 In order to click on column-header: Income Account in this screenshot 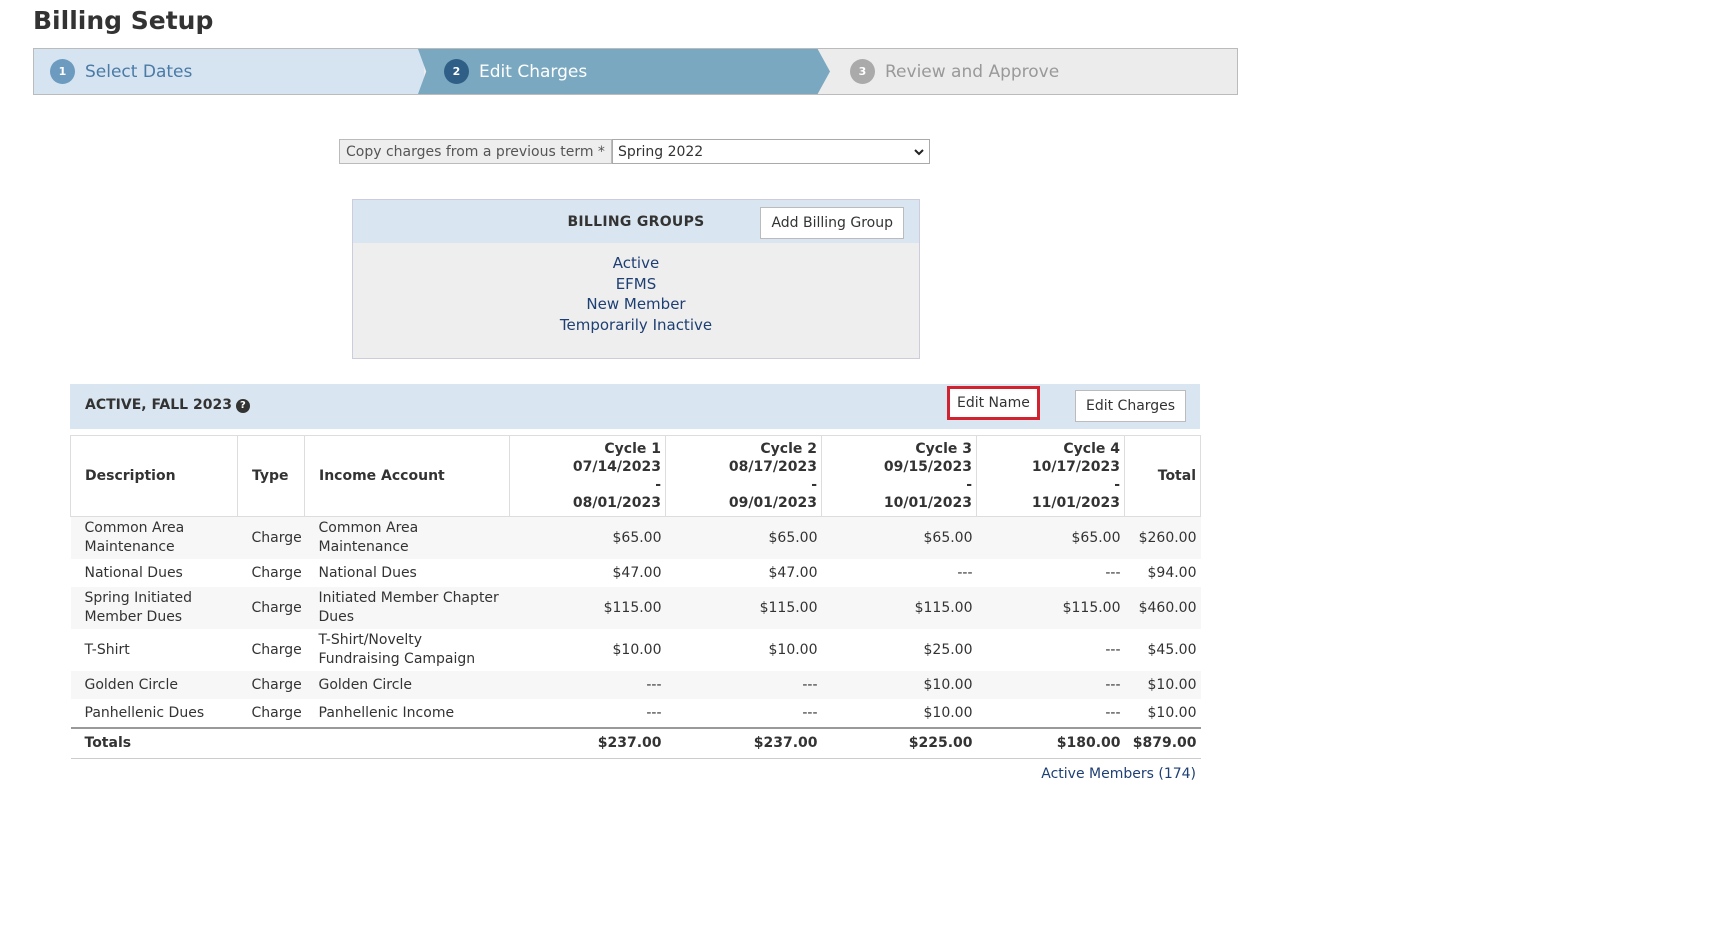, I will do `click(407, 476)`.